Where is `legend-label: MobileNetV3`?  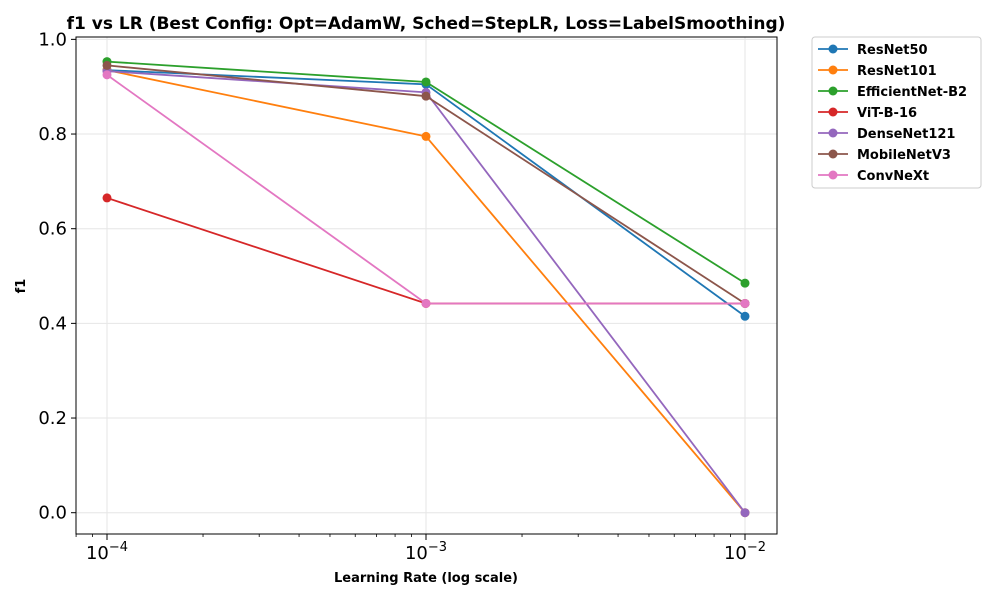 legend-label: MobileNetV3 is located at coordinates (904, 155).